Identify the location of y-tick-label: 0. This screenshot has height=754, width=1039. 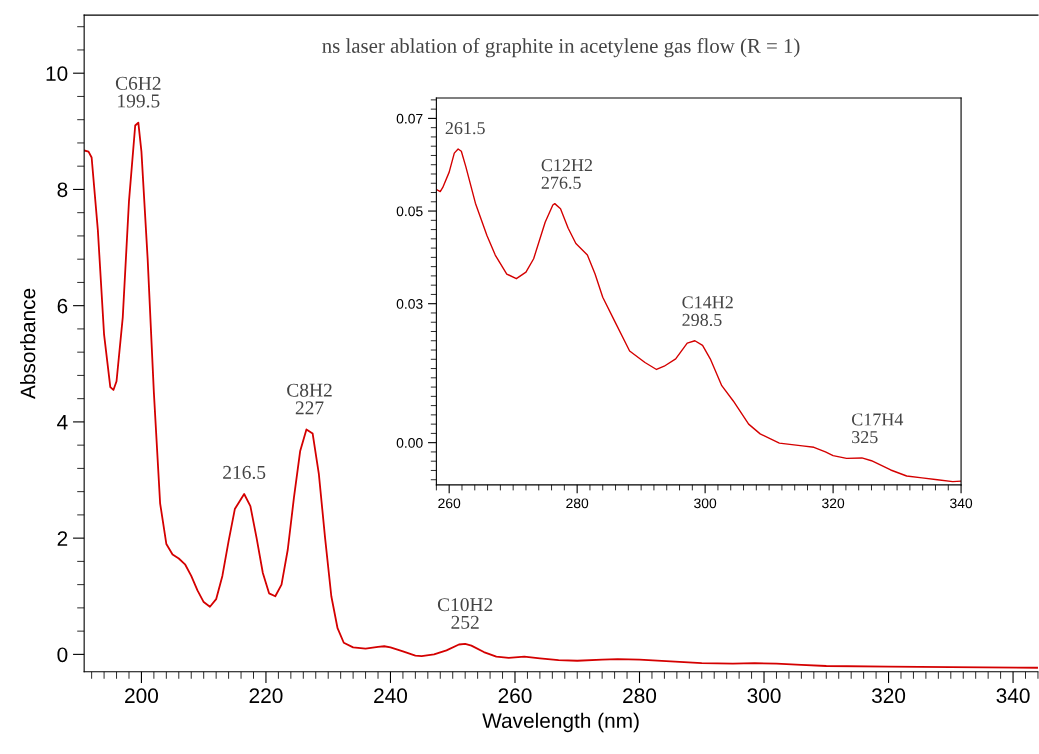
(62, 655).